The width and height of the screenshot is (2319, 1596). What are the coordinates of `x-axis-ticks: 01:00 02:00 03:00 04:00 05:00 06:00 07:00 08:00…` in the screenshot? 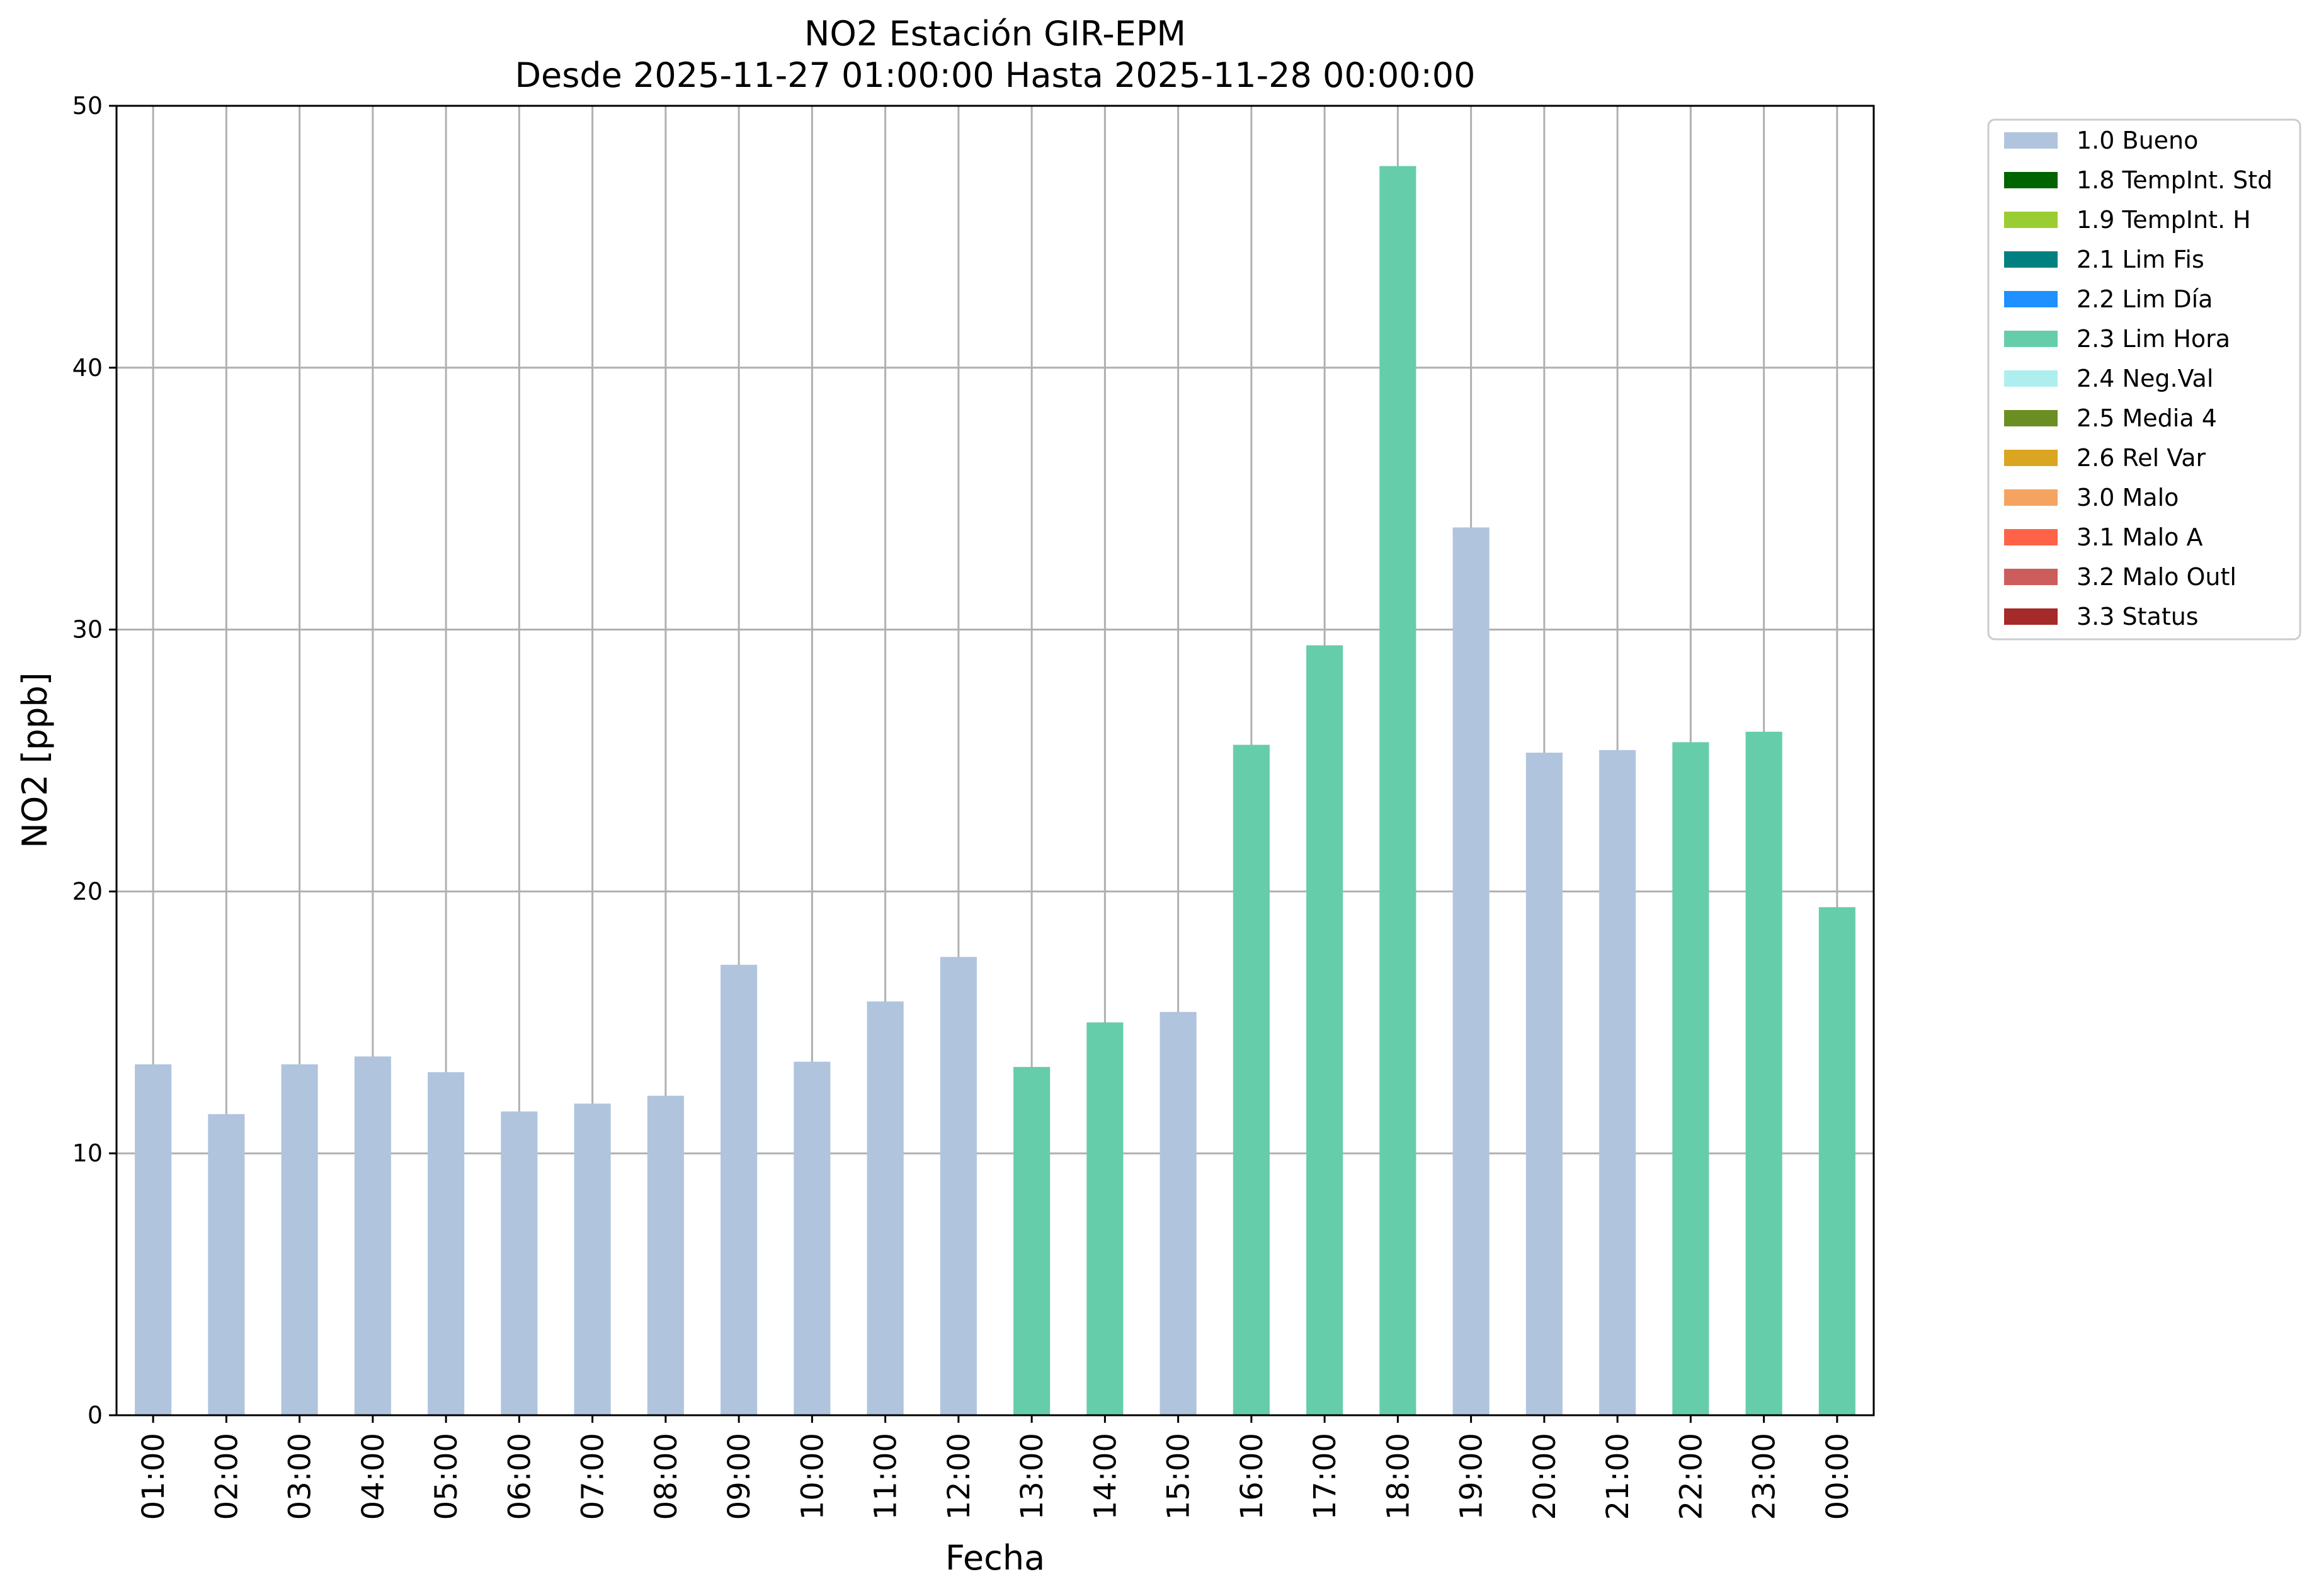 It's located at (995, 1467).